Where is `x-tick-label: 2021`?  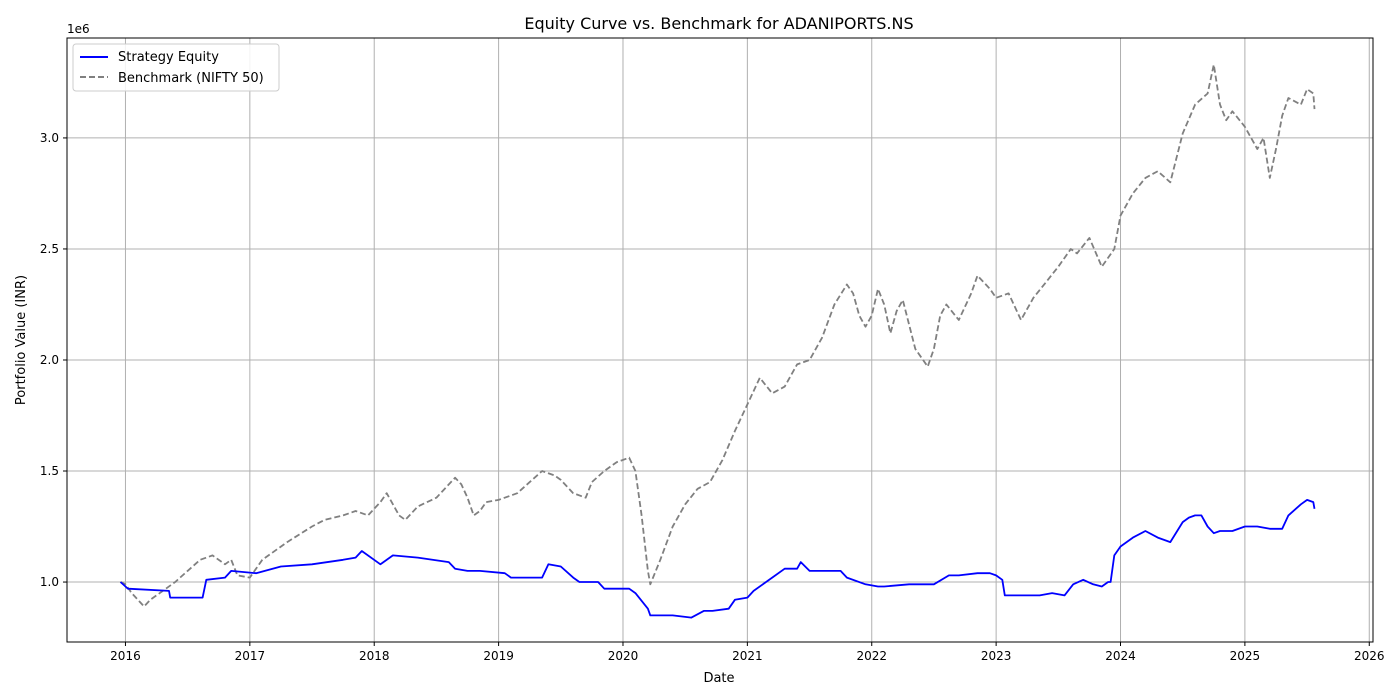 x-tick-label: 2021 is located at coordinates (747, 656).